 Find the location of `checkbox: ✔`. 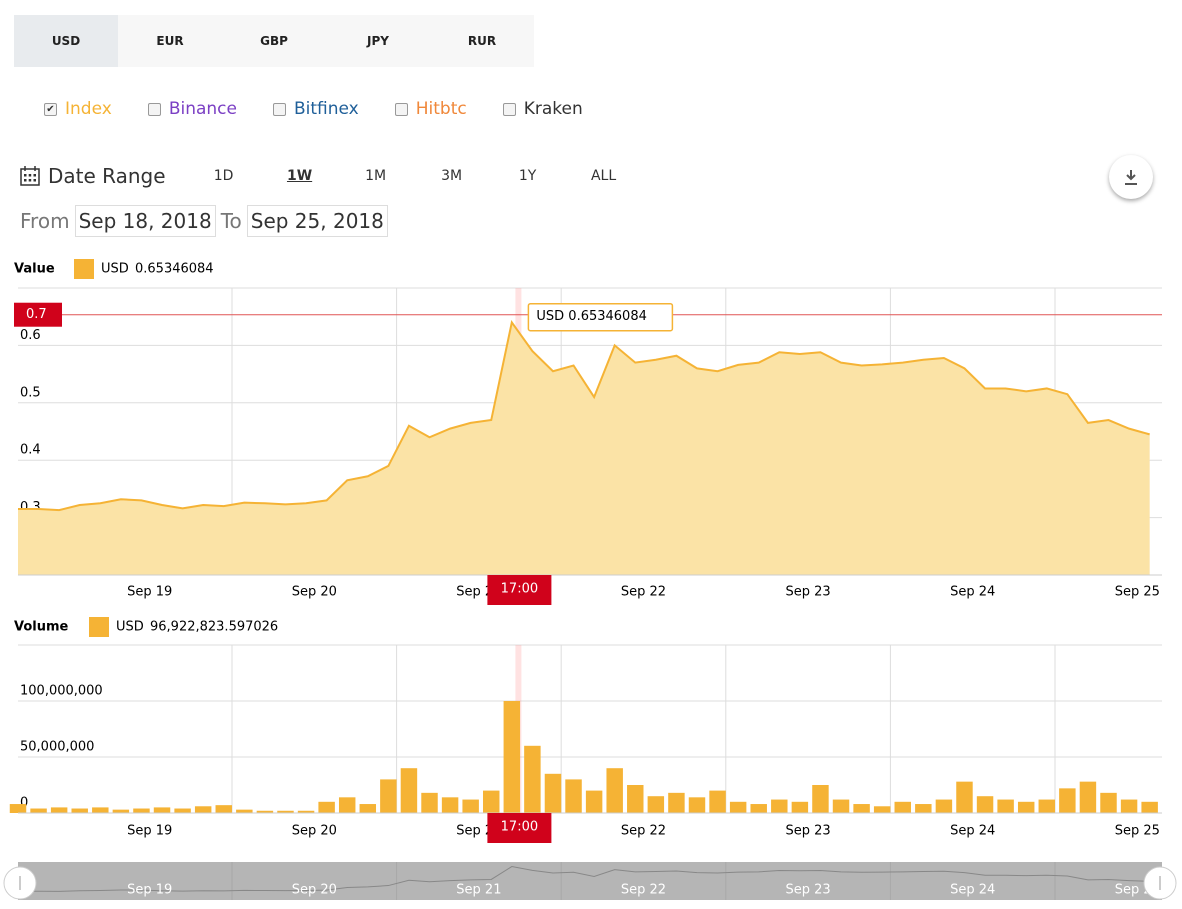

checkbox: ✔ is located at coordinates (50, 109).